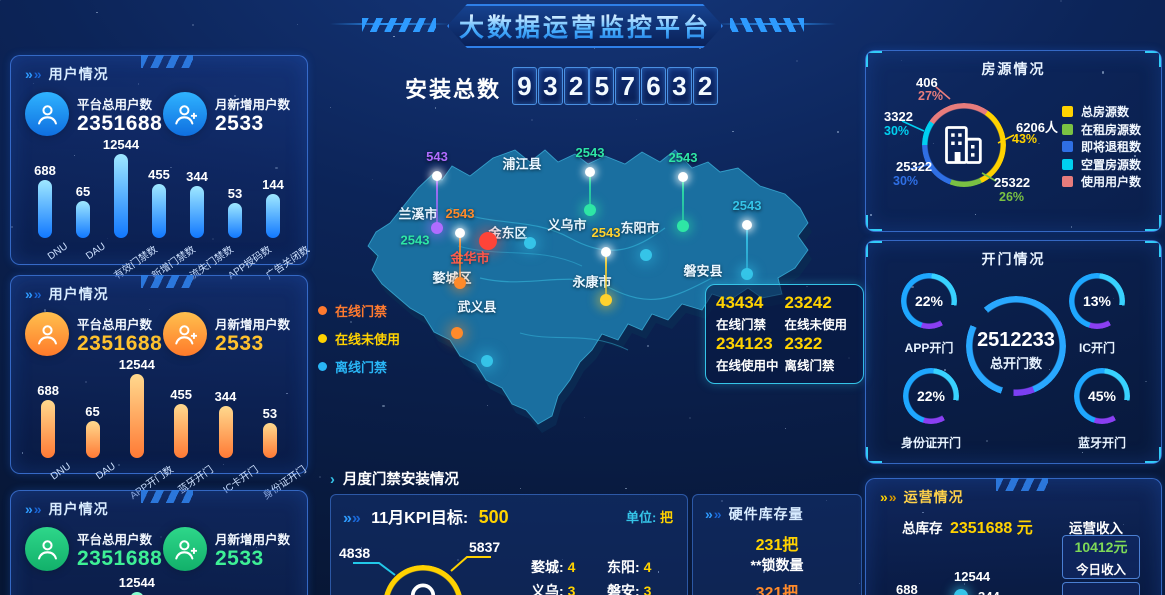 This screenshot has height=595, width=1165. Describe the element at coordinates (1111, 182) in the screenshot. I see `legend-label: 使用用户数` at that location.